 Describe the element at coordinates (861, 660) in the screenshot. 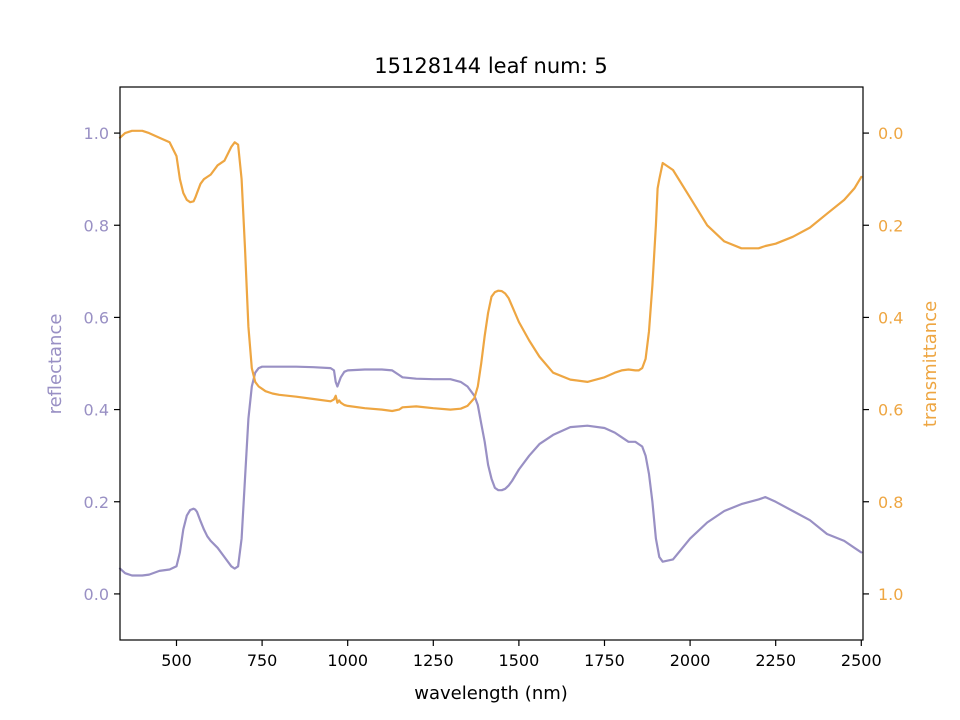

I see `x-tick-label: 2500` at that location.